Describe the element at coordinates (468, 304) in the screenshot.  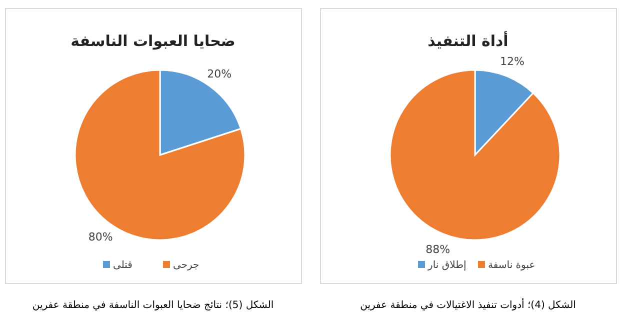
I see `text: الشكل (4)؛ أدوات تنفيذ الاغتيالات في منطقة عفرين` at that location.